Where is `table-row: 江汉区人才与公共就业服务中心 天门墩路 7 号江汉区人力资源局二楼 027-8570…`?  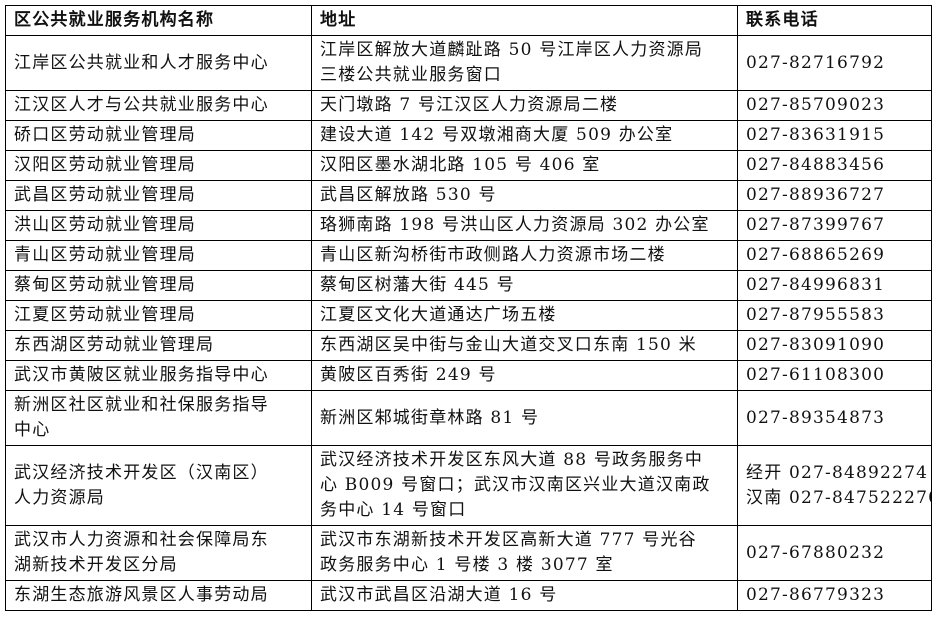
table-row: 江汉区人才与公共就业服务中心 天门墩路 7 号江汉区人力资源局二楼 027-8570… is located at coordinates (468, 105).